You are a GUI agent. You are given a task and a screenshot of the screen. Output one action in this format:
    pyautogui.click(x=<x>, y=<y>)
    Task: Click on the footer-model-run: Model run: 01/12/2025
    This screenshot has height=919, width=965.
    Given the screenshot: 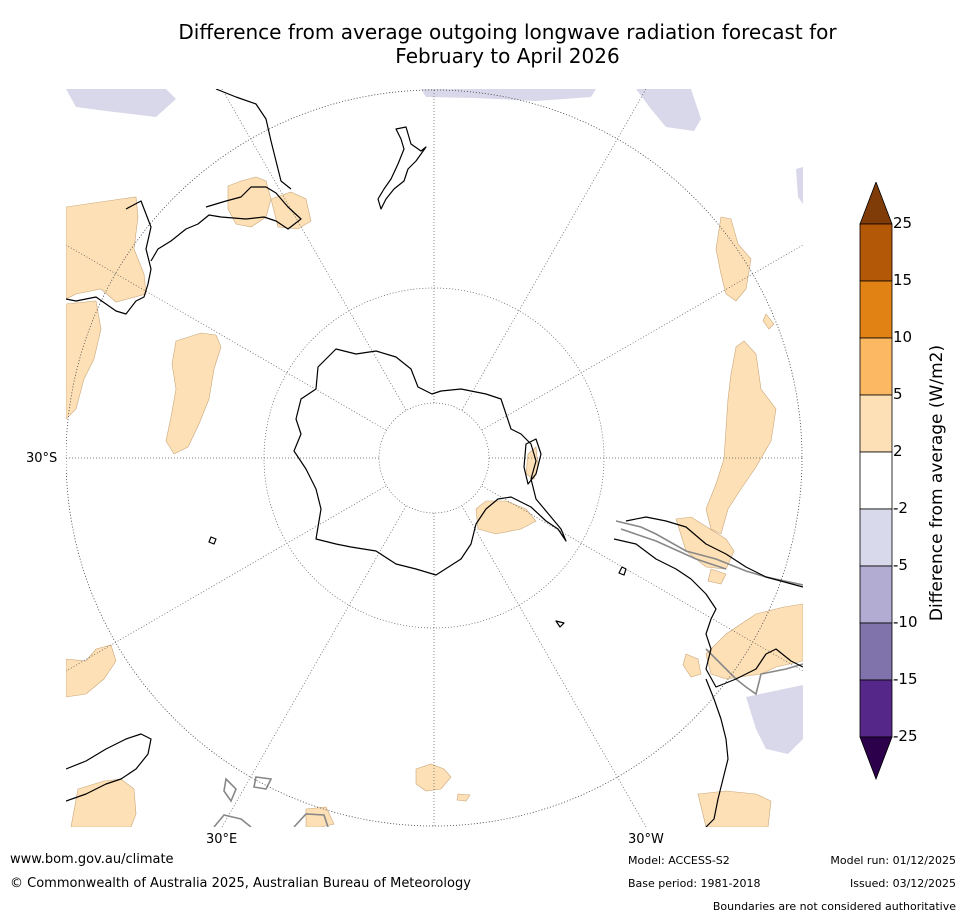 What is the action you would take?
    pyautogui.click(x=893, y=860)
    